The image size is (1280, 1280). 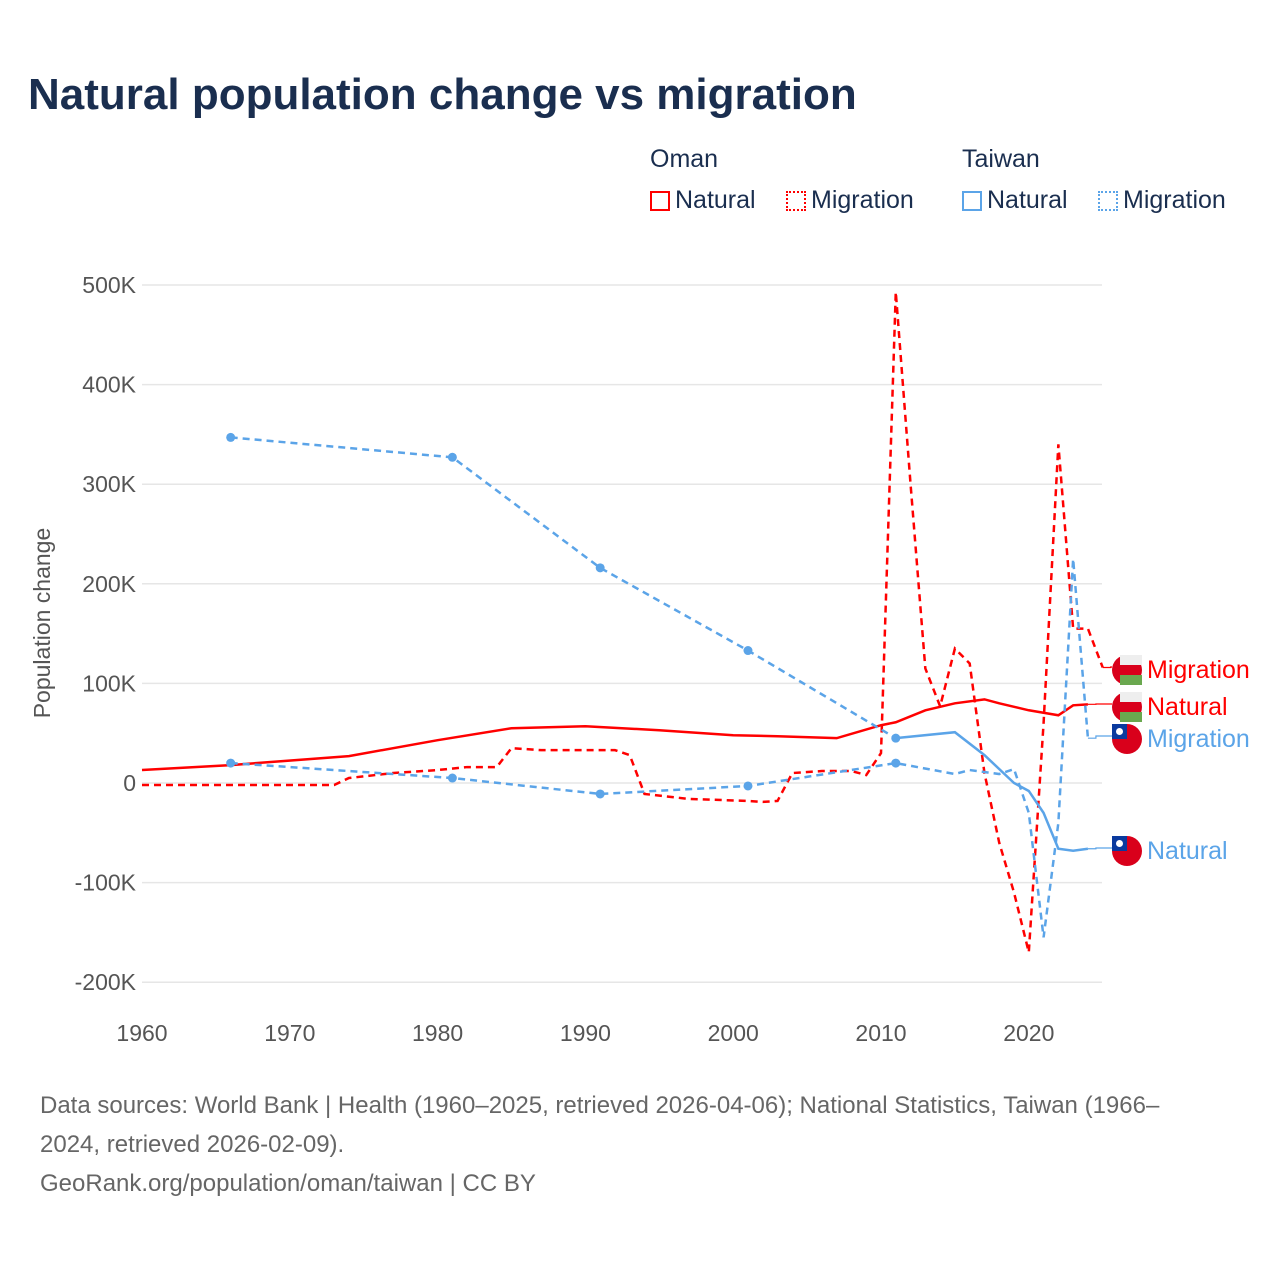 I want to click on x-tick-label: 2000, so click(x=733, y=1033).